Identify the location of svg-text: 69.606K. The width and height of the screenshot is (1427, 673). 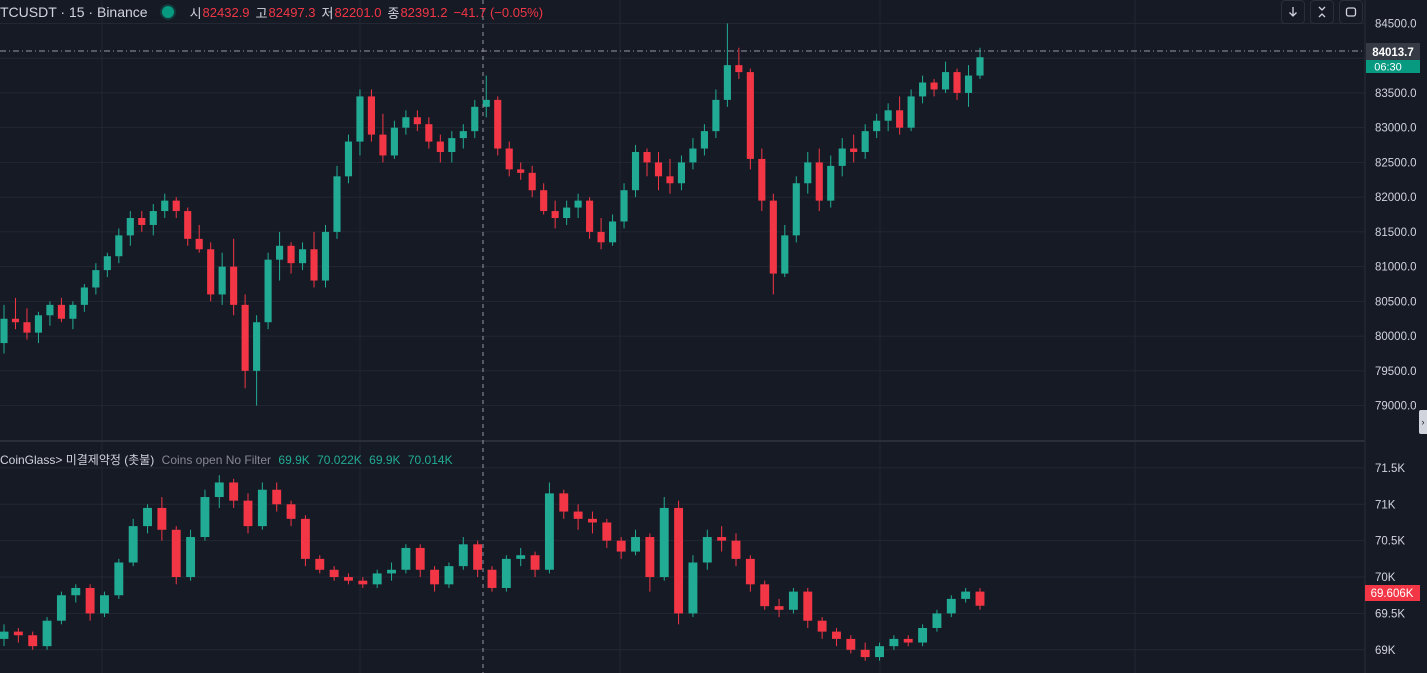
(1392, 594).